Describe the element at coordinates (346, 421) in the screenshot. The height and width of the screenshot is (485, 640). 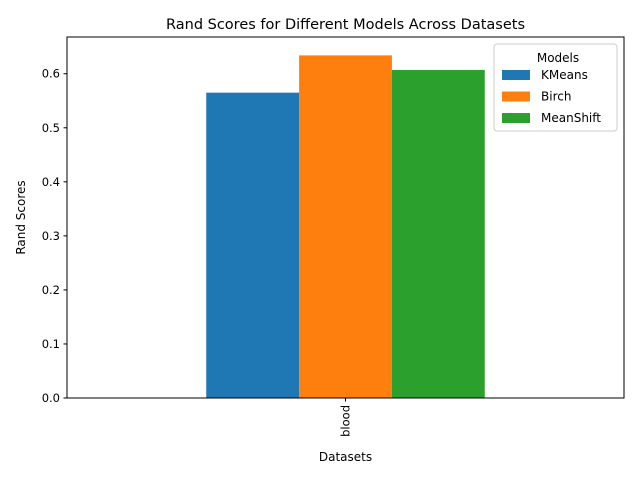
I see `x-tick-label: blood` at that location.